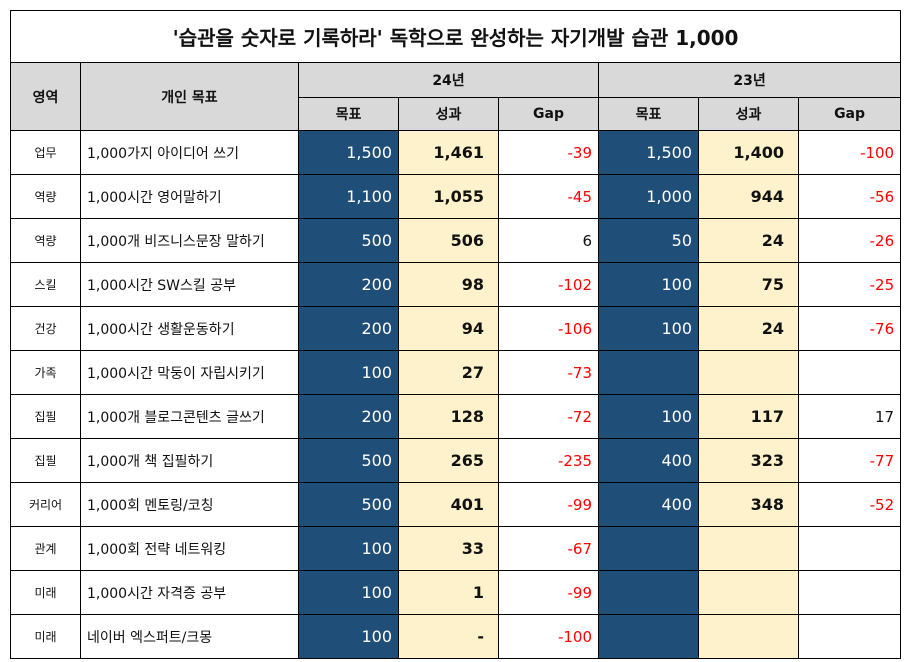  I want to click on table-row: 가족 1,000시간 막둥이 자립시키기 100 27 -73, so click(456, 372).